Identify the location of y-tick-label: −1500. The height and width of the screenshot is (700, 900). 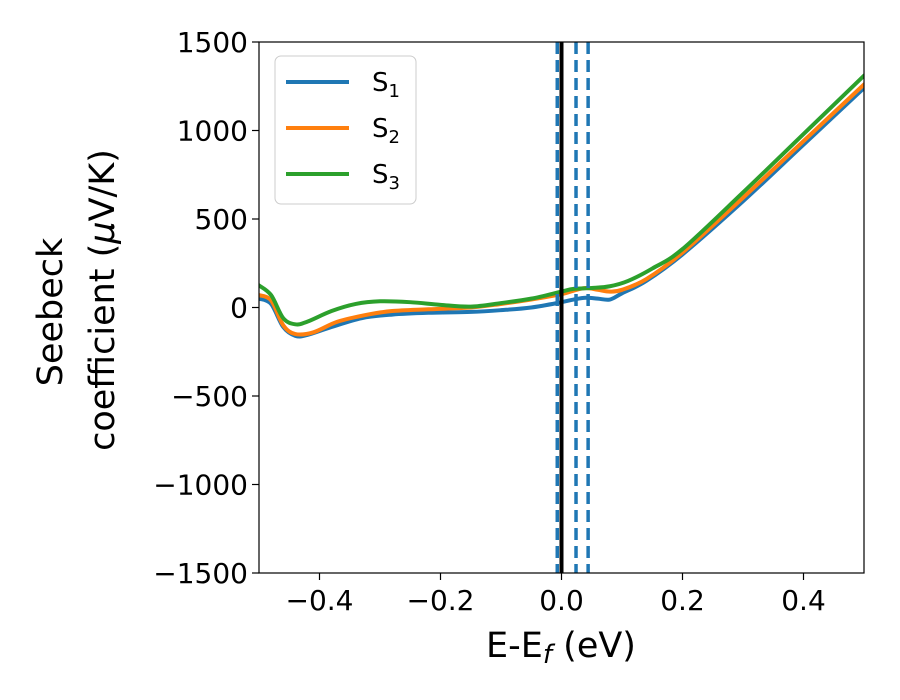
(200, 573).